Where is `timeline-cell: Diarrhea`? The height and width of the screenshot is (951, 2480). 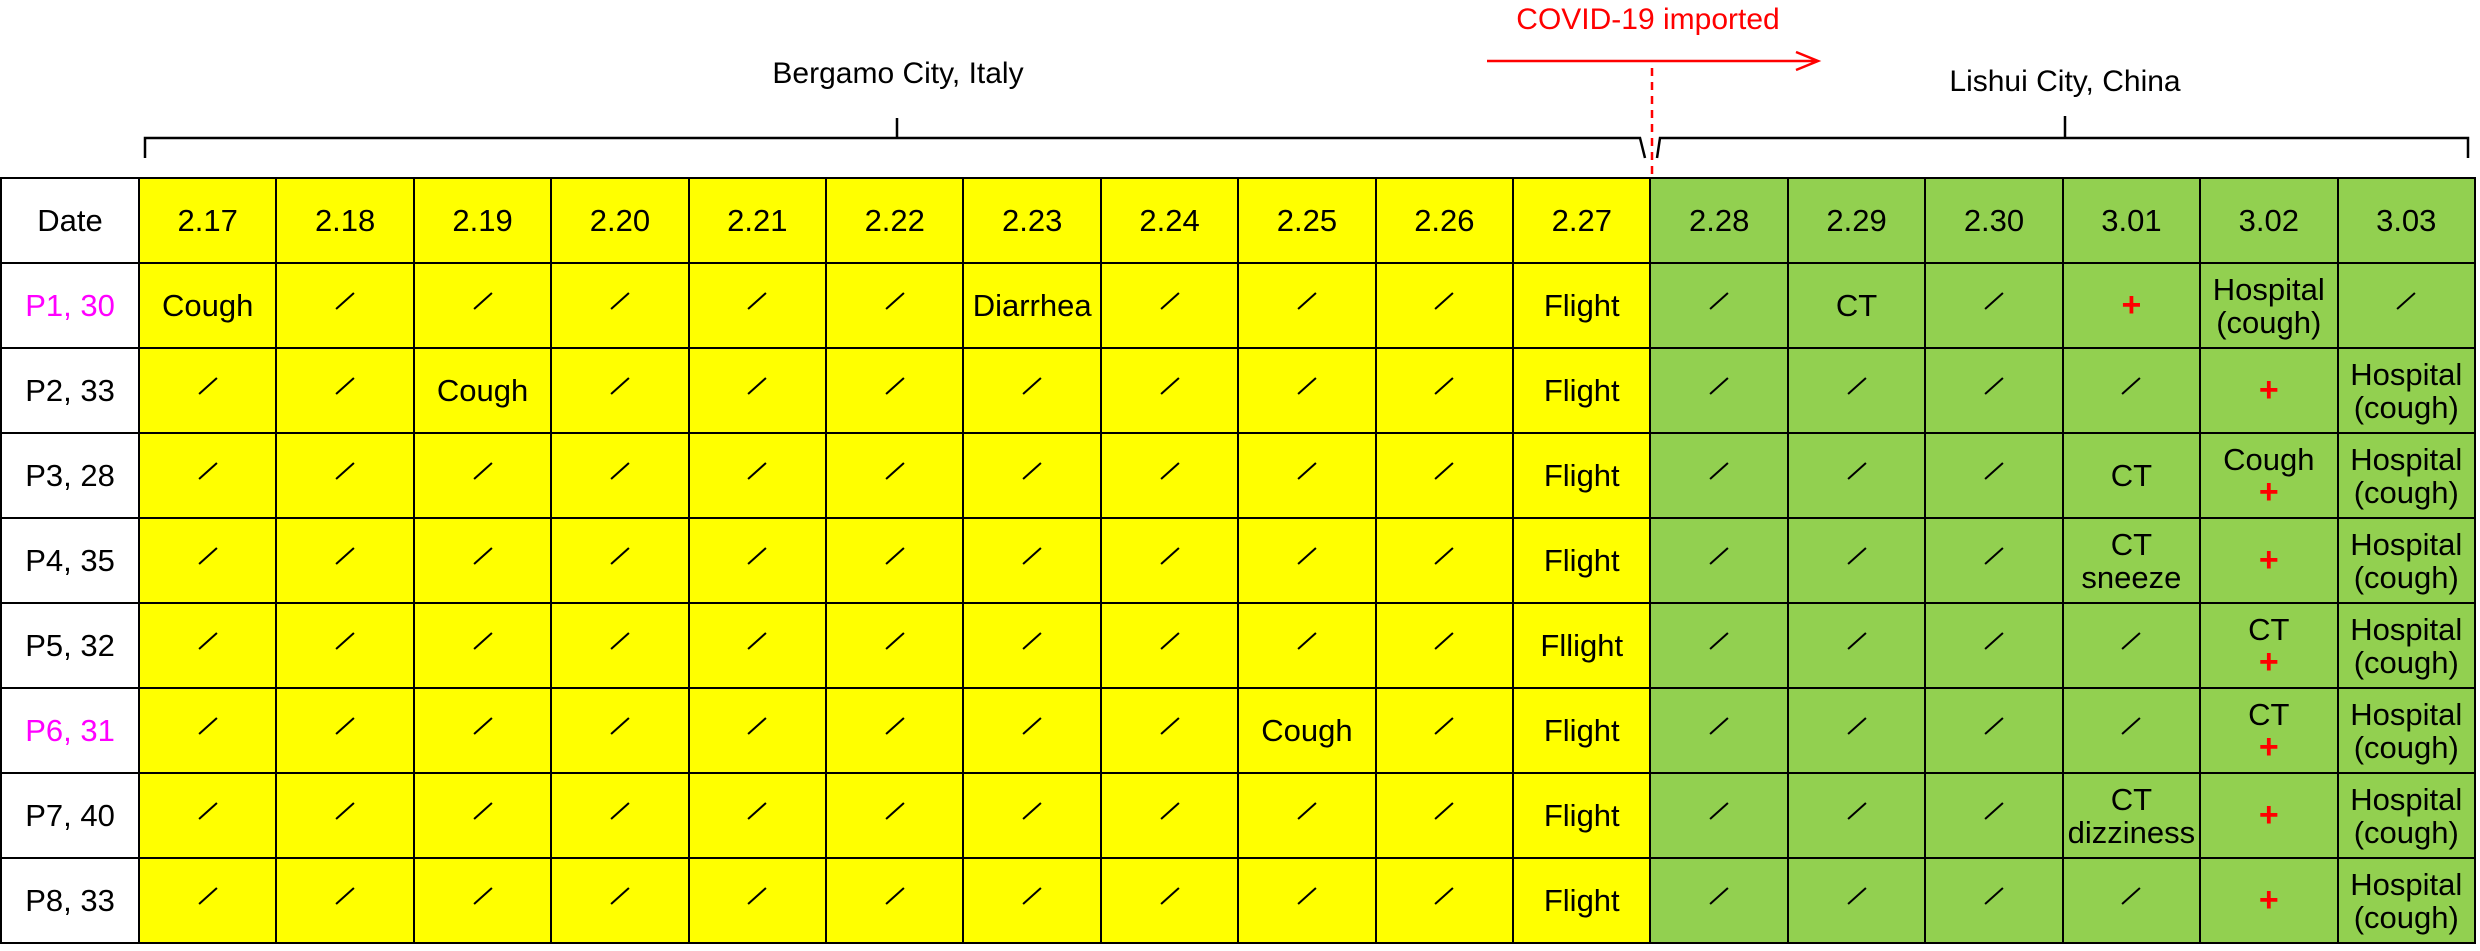
timeline-cell: Diarrhea is located at coordinates (1032, 305).